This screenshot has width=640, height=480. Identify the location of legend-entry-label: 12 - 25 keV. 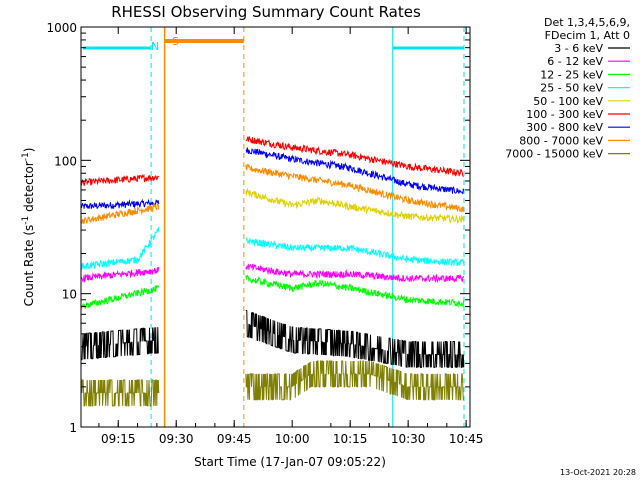
(571, 74).